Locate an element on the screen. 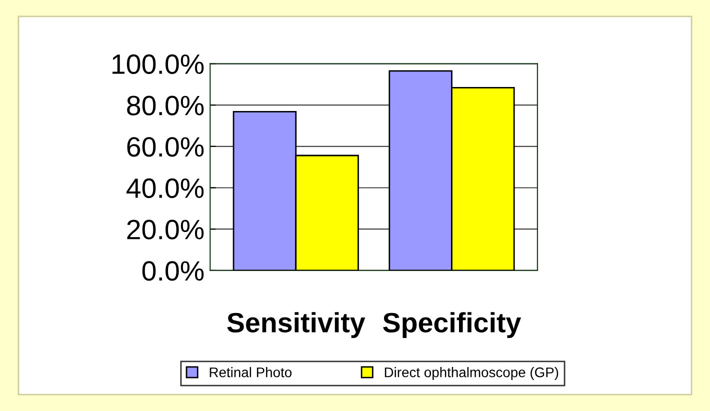 Image resolution: width=710 pixels, height=411 pixels. x-tick-label: Sensitivity is located at coordinates (296, 325).